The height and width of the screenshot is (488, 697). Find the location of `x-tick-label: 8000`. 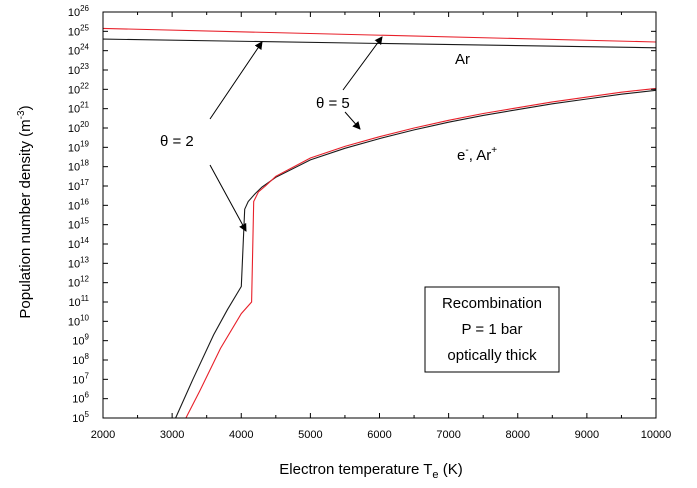

x-tick-label: 8000 is located at coordinates (518, 435).